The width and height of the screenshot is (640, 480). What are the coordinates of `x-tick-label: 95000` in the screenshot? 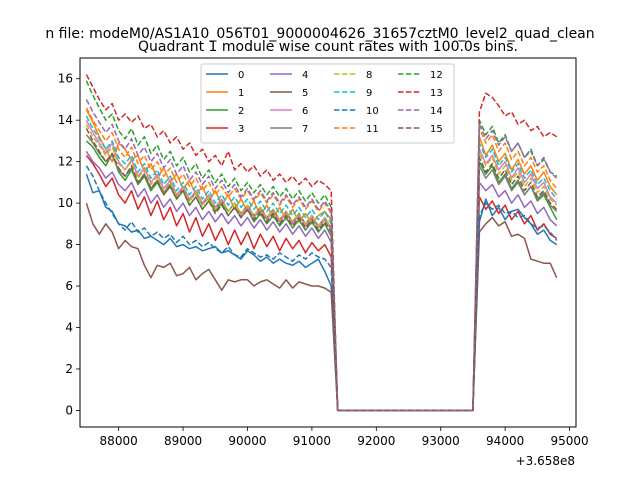 It's located at (569, 441).